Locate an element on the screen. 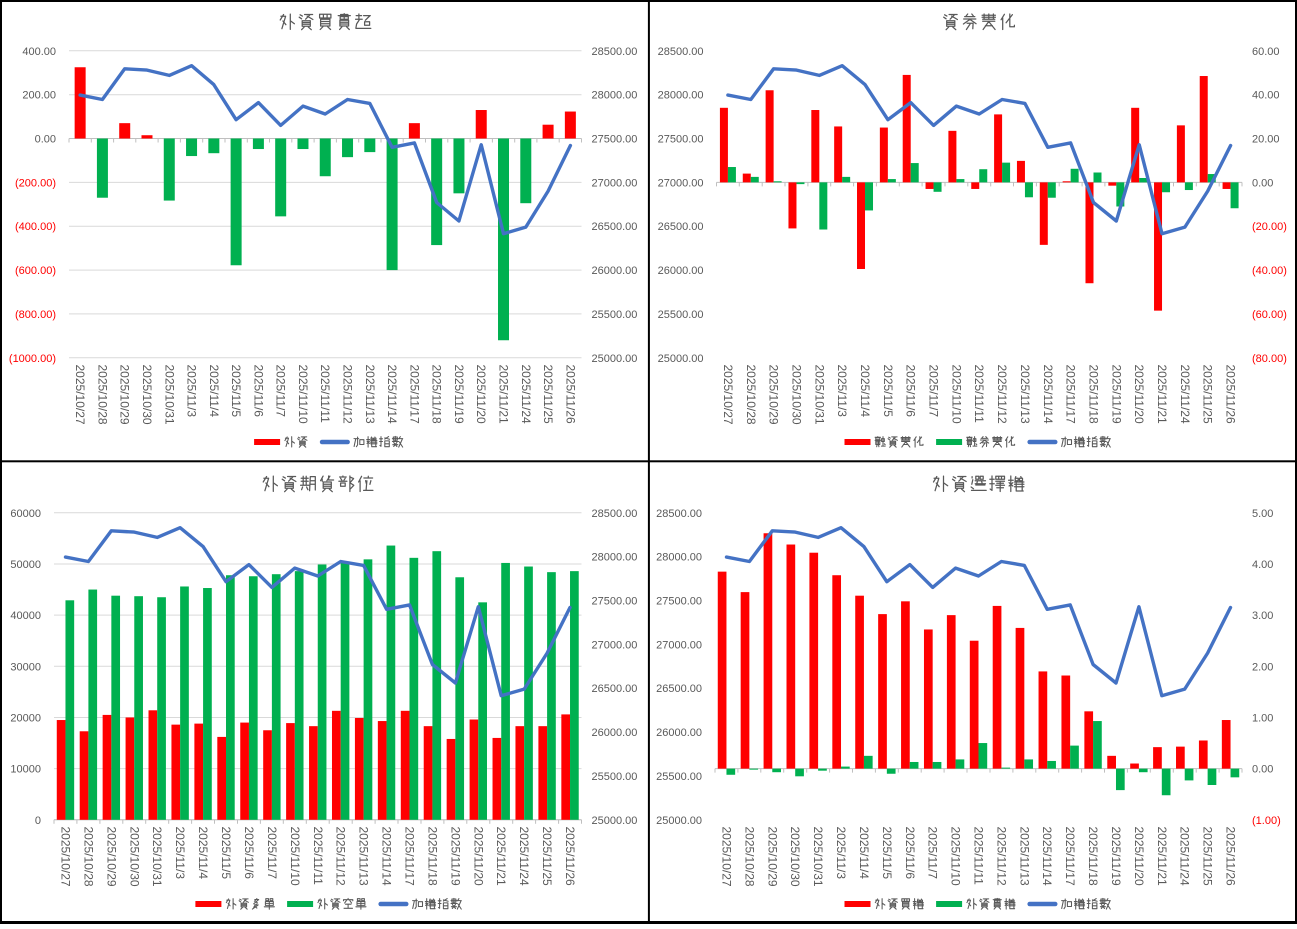  svg-text: 1.00 is located at coordinates (1262, 719).